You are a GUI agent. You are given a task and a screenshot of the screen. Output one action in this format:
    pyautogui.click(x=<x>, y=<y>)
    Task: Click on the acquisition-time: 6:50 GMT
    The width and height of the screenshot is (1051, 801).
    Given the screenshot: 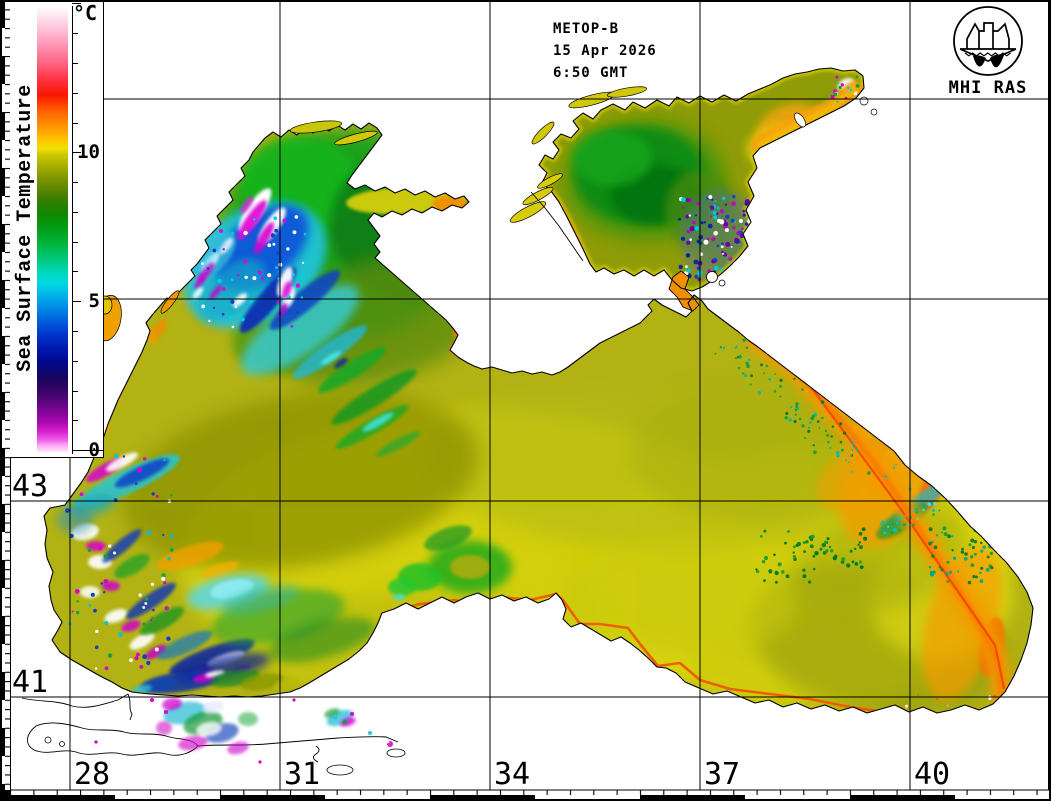 What is the action you would take?
    pyautogui.click(x=591, y=73)
    